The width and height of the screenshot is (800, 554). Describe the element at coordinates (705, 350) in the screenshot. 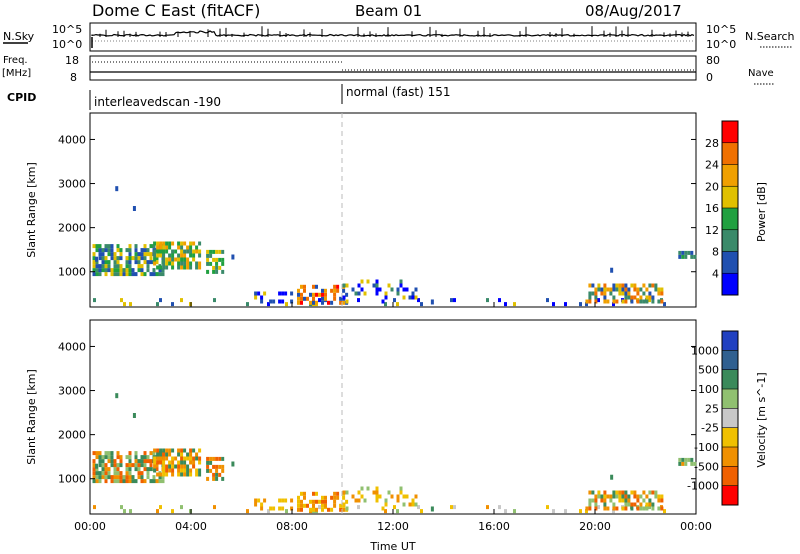

I see `colorbar-tick-label: 1000` at that location.